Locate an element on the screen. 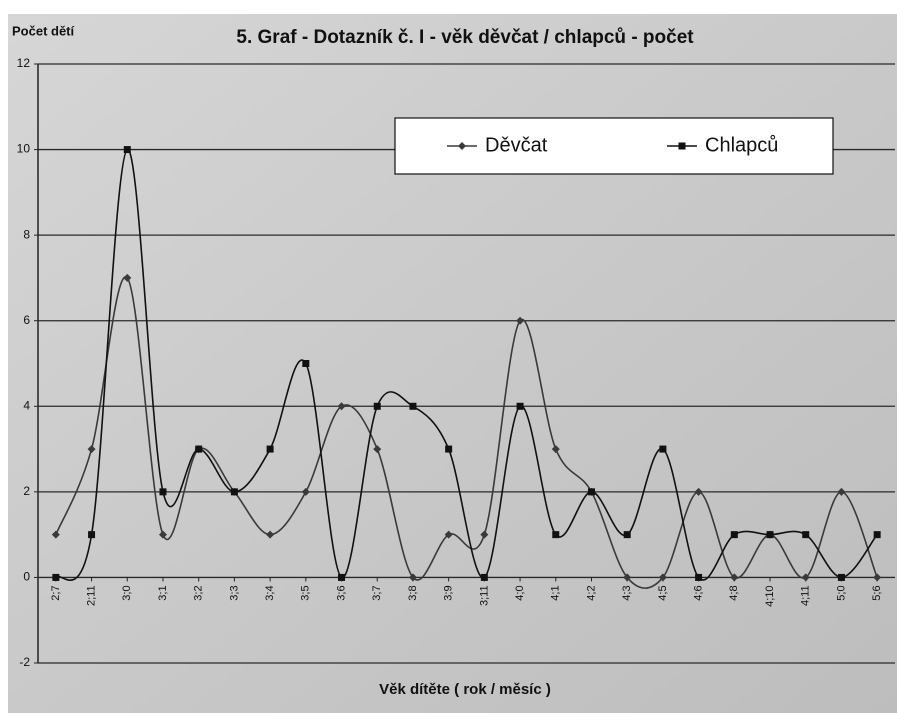 The width and height of the screenshot is (897, 713). x-tick-label: 3;5 is located at coordinates (306, 592).